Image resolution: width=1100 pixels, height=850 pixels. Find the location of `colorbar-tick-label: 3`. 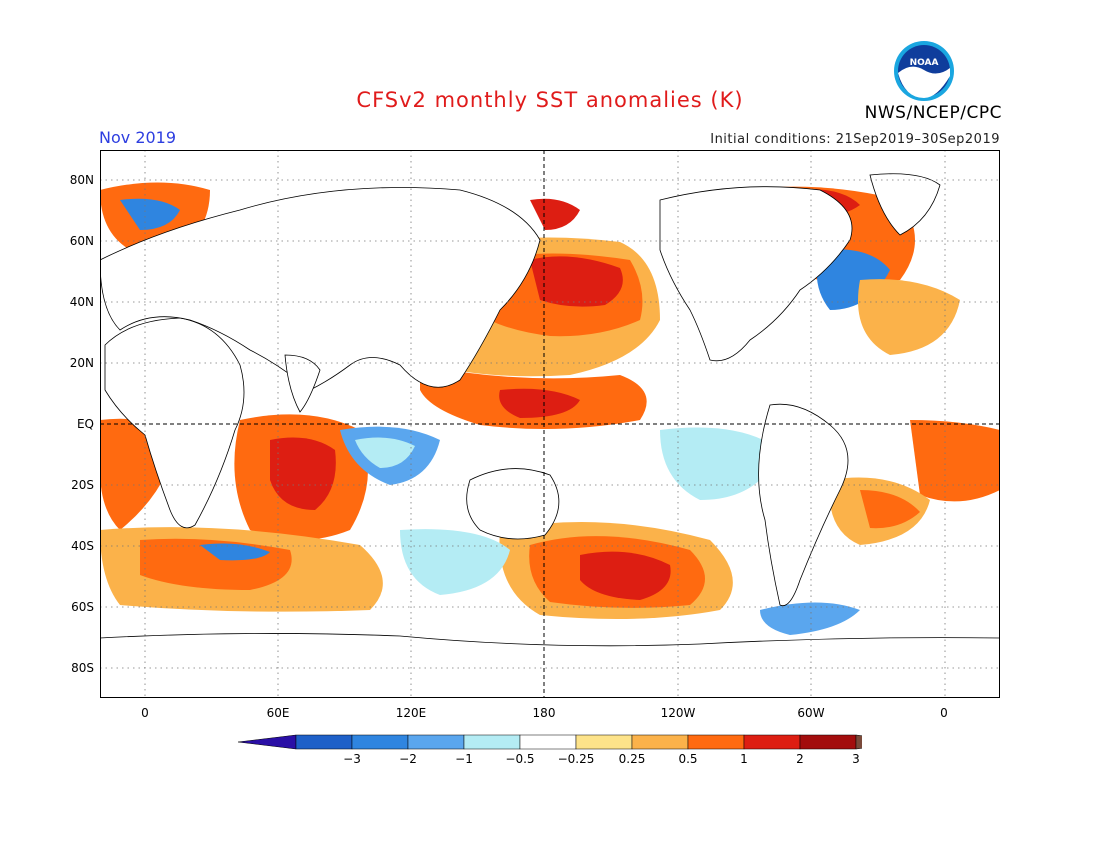

colorbar-tick-label: 3 is located at coordinates (856, 759).